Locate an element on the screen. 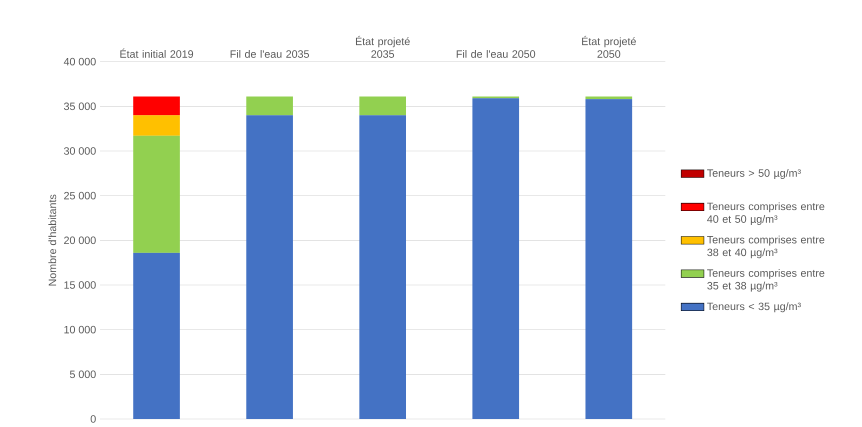 This screenshot has width=862, height=427. y-tick-label: 40 000 is located at coordinates (80, 62).